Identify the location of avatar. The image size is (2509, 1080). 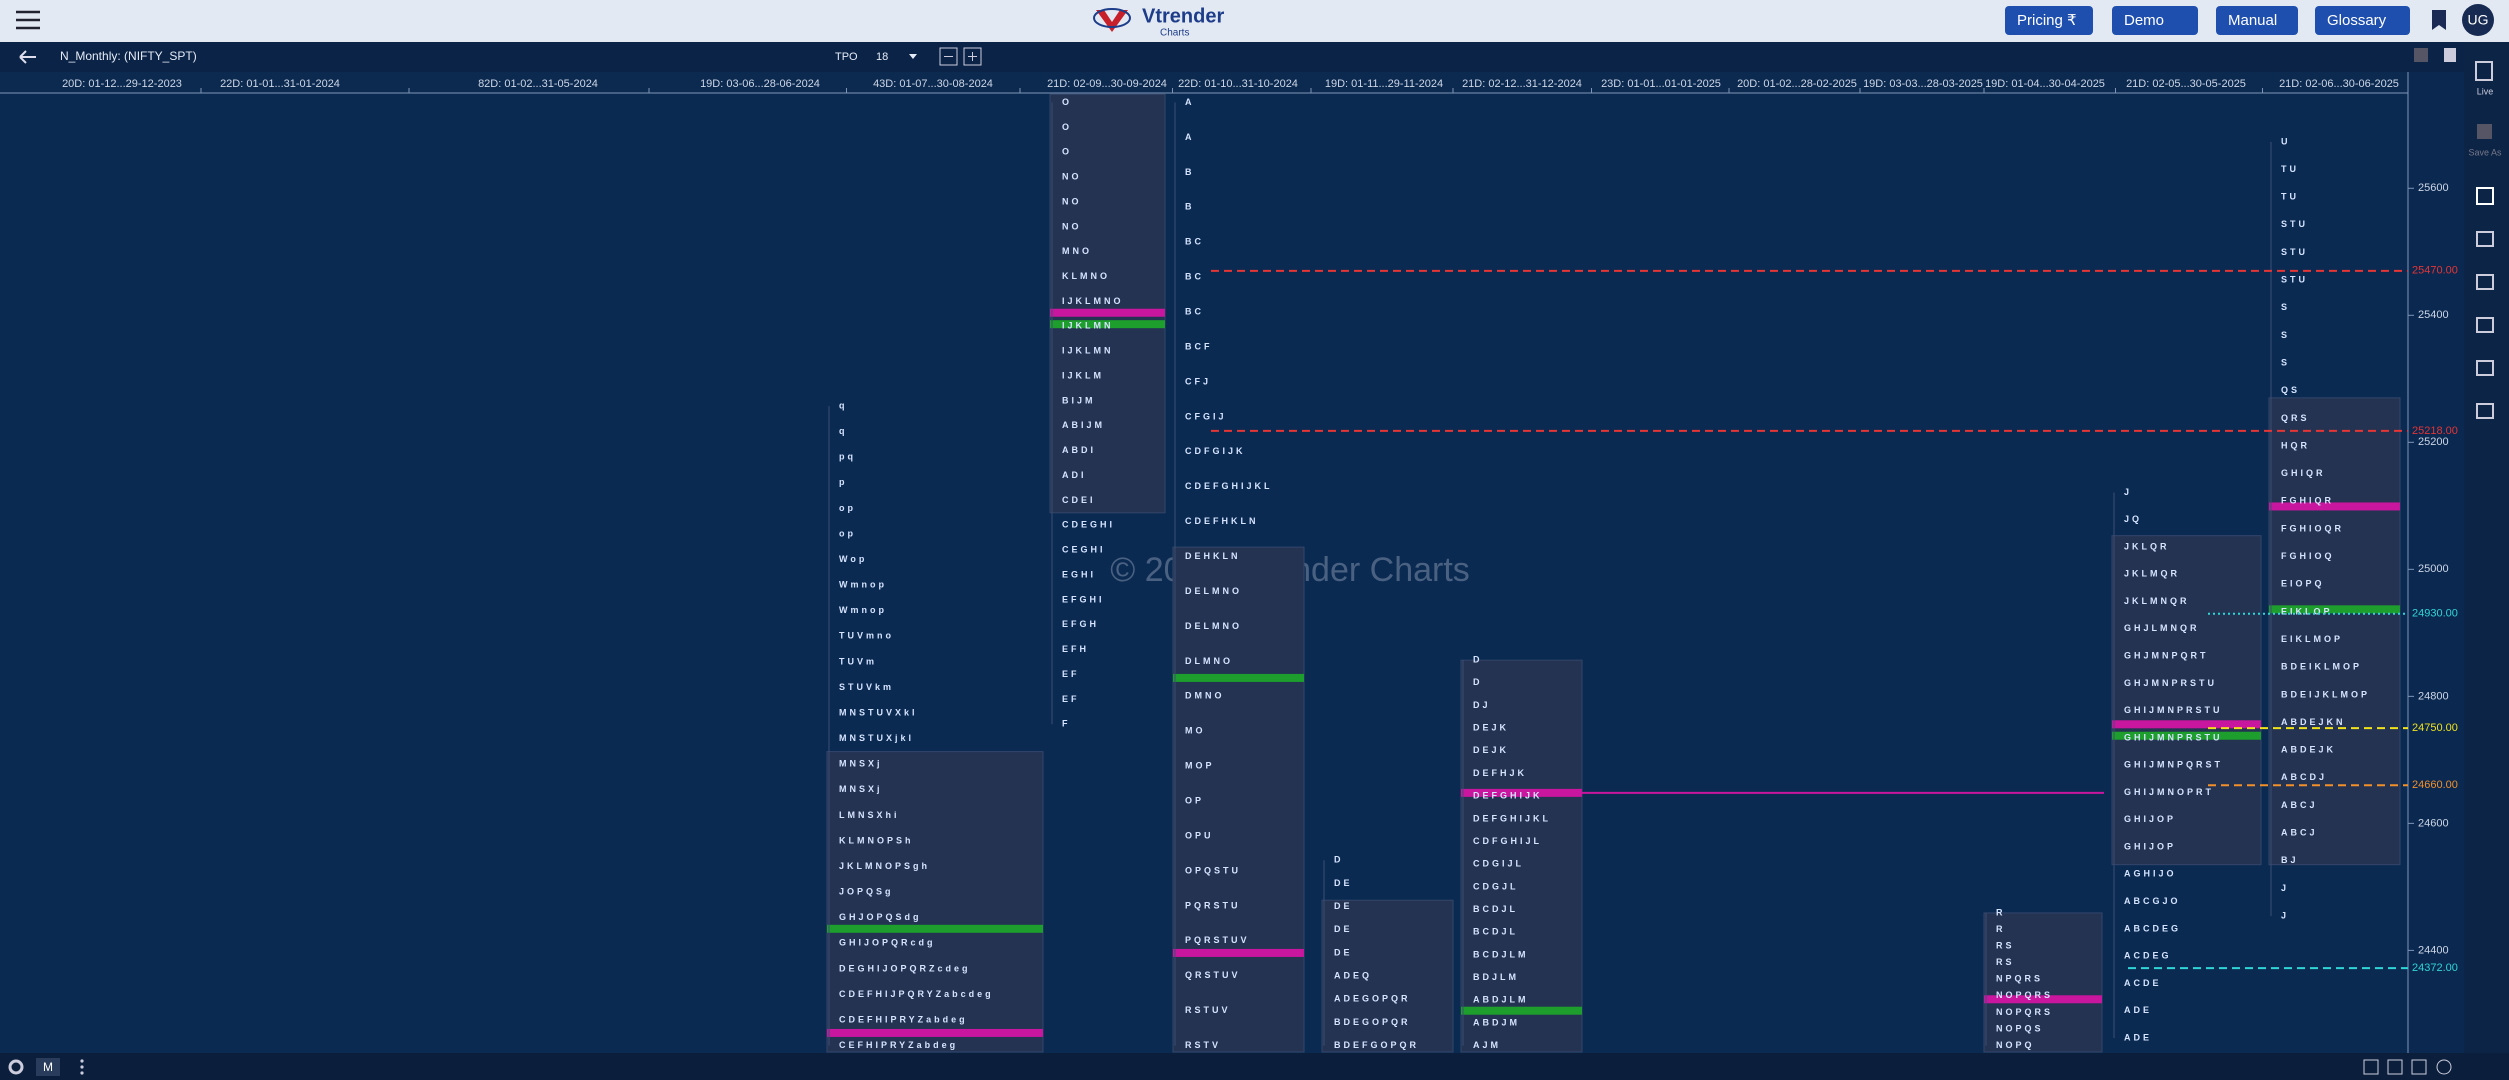
(2478, 20).